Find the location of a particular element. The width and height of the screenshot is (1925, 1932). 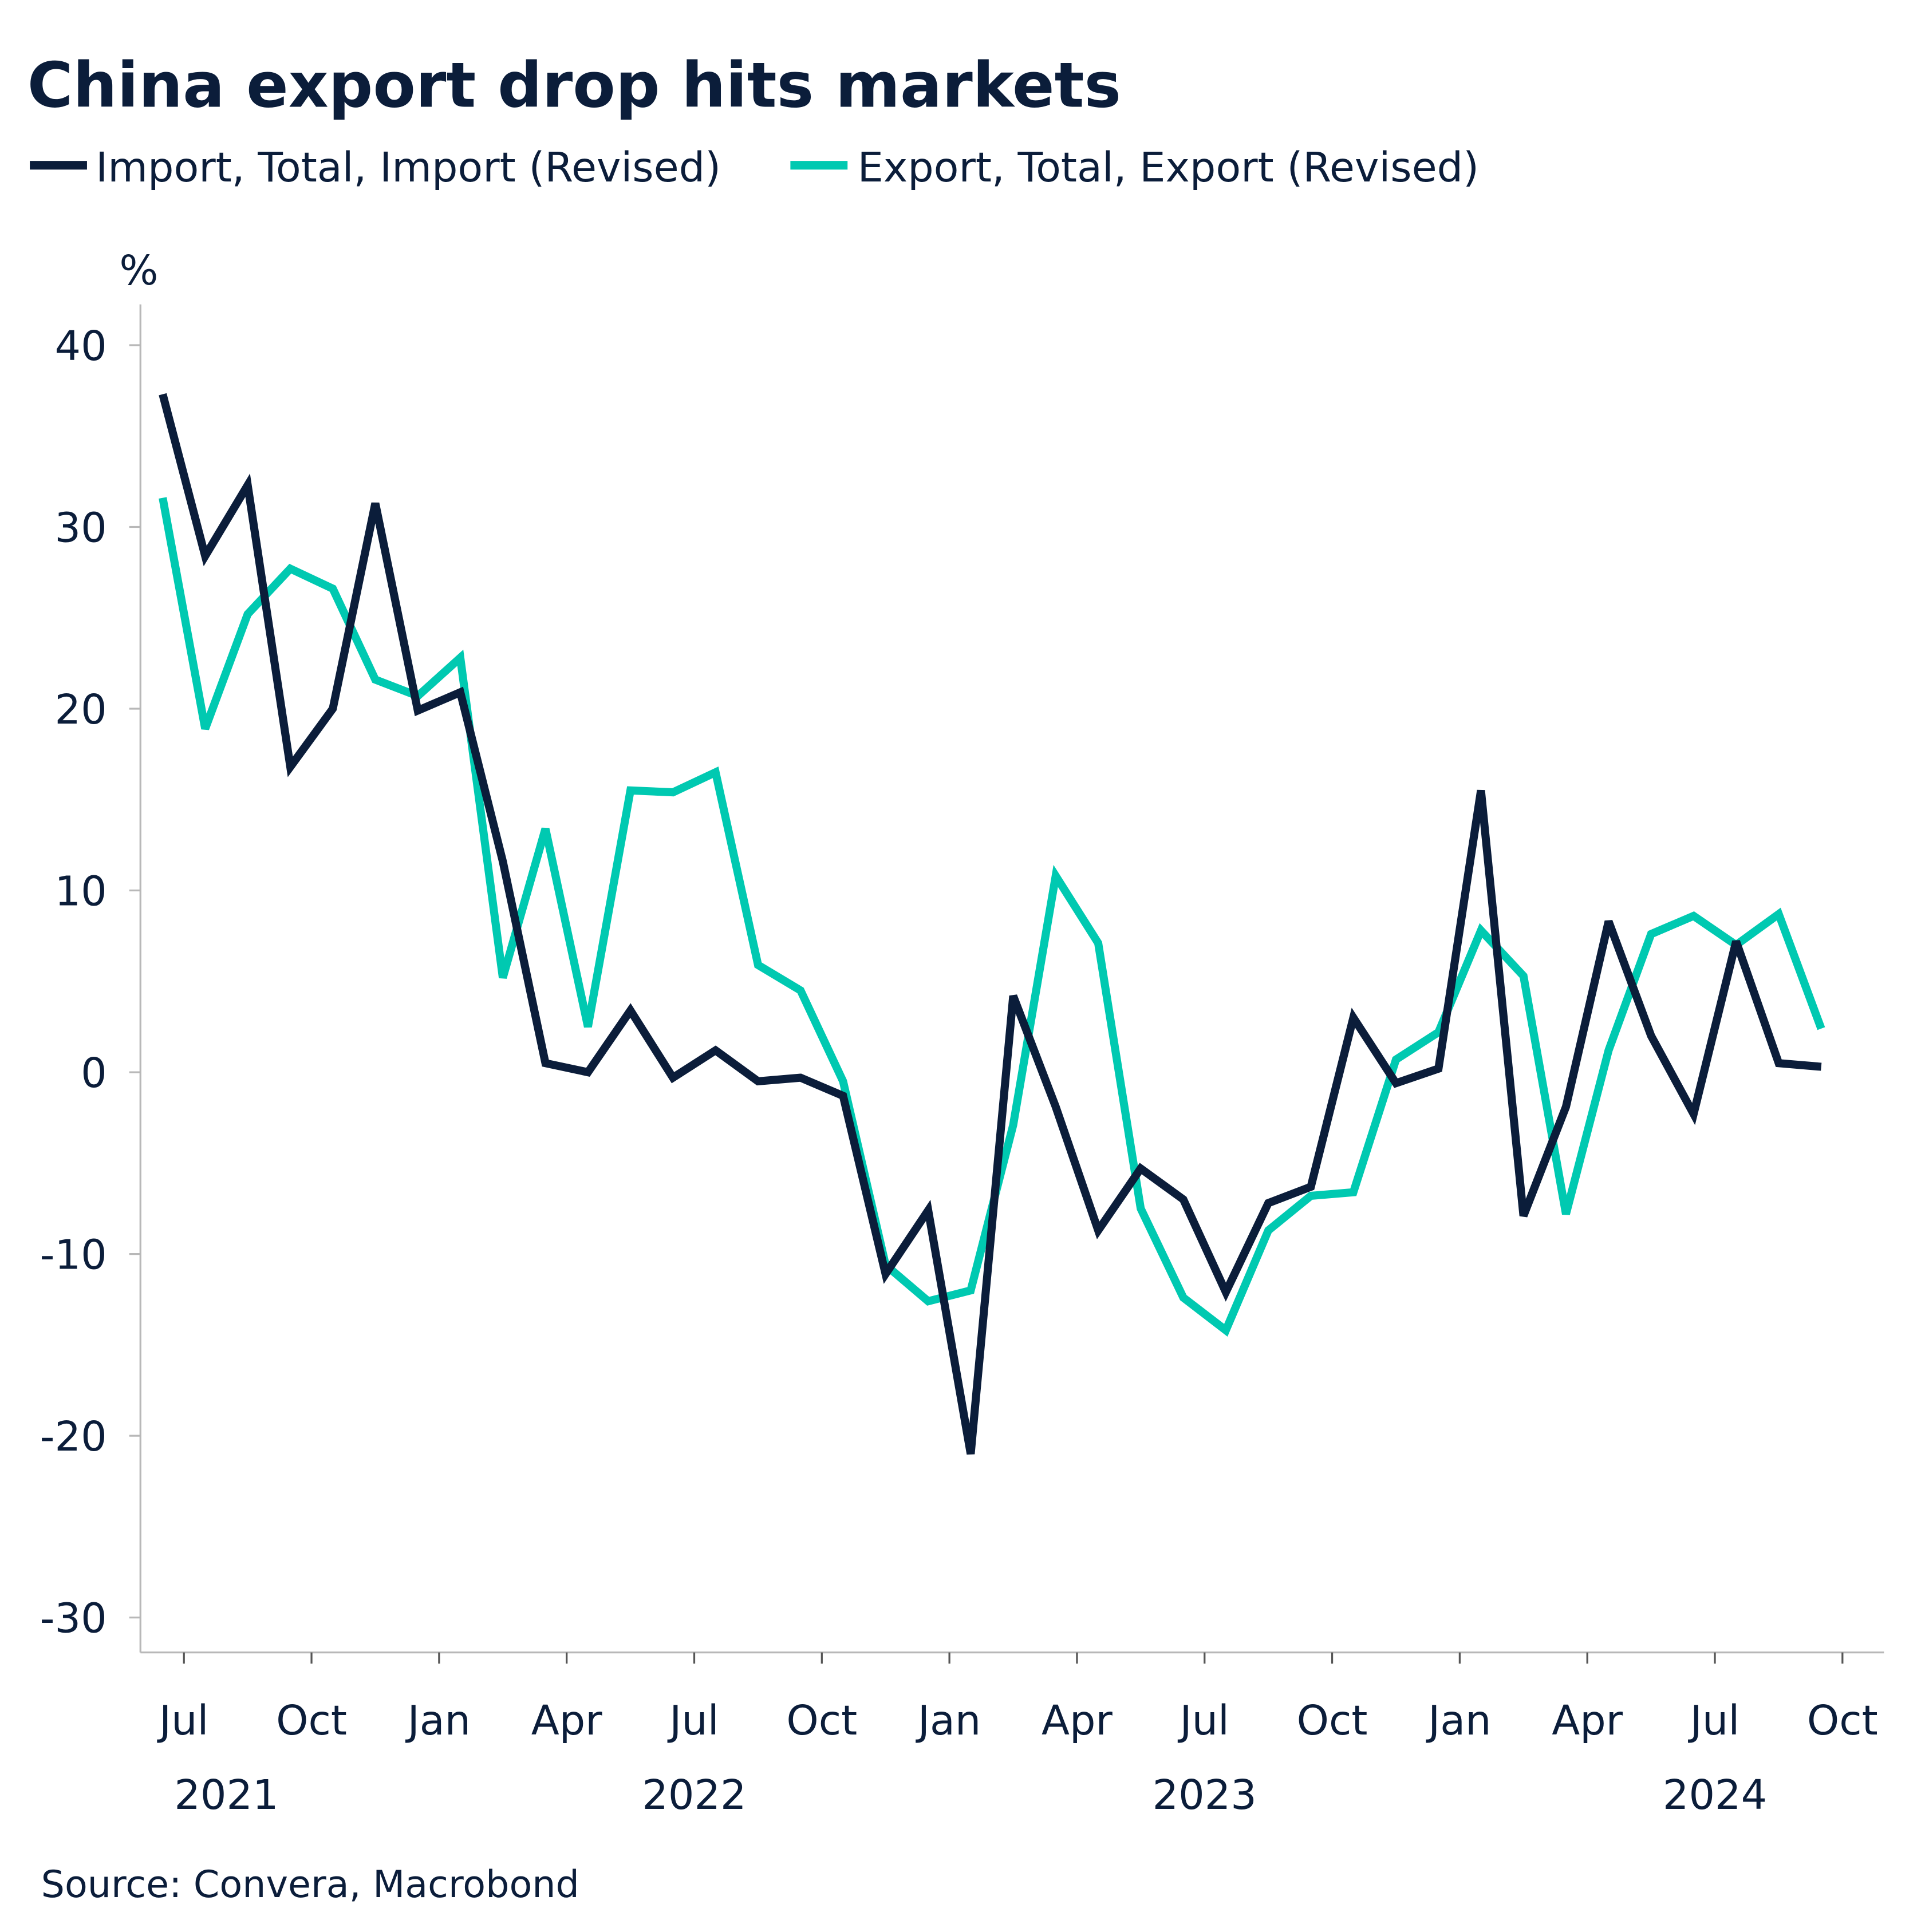

y-tick-label: -20 is located at coordinates (73, 1436).